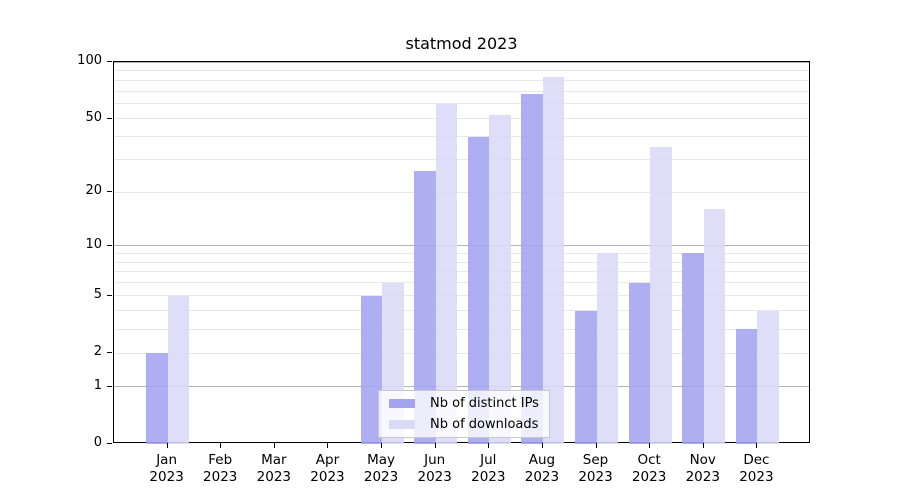 Image resolution: width=900 pixels, height=500 pixels. Describe the element at coordinates (756, 468) in the screenshot. I see `x-axis-tick-label: Dec 2023` at that location.